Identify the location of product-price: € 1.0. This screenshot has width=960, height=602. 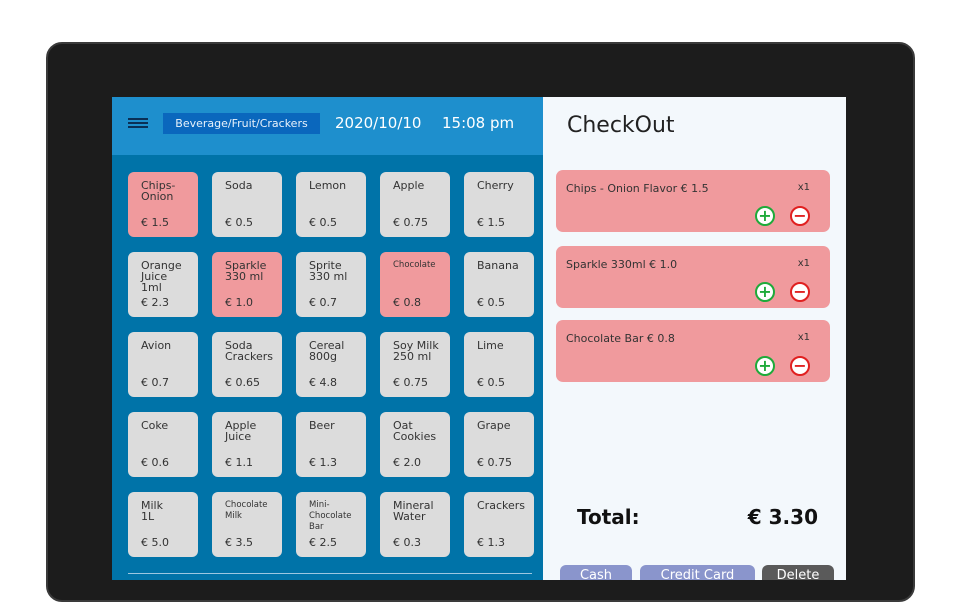
(239, 302).